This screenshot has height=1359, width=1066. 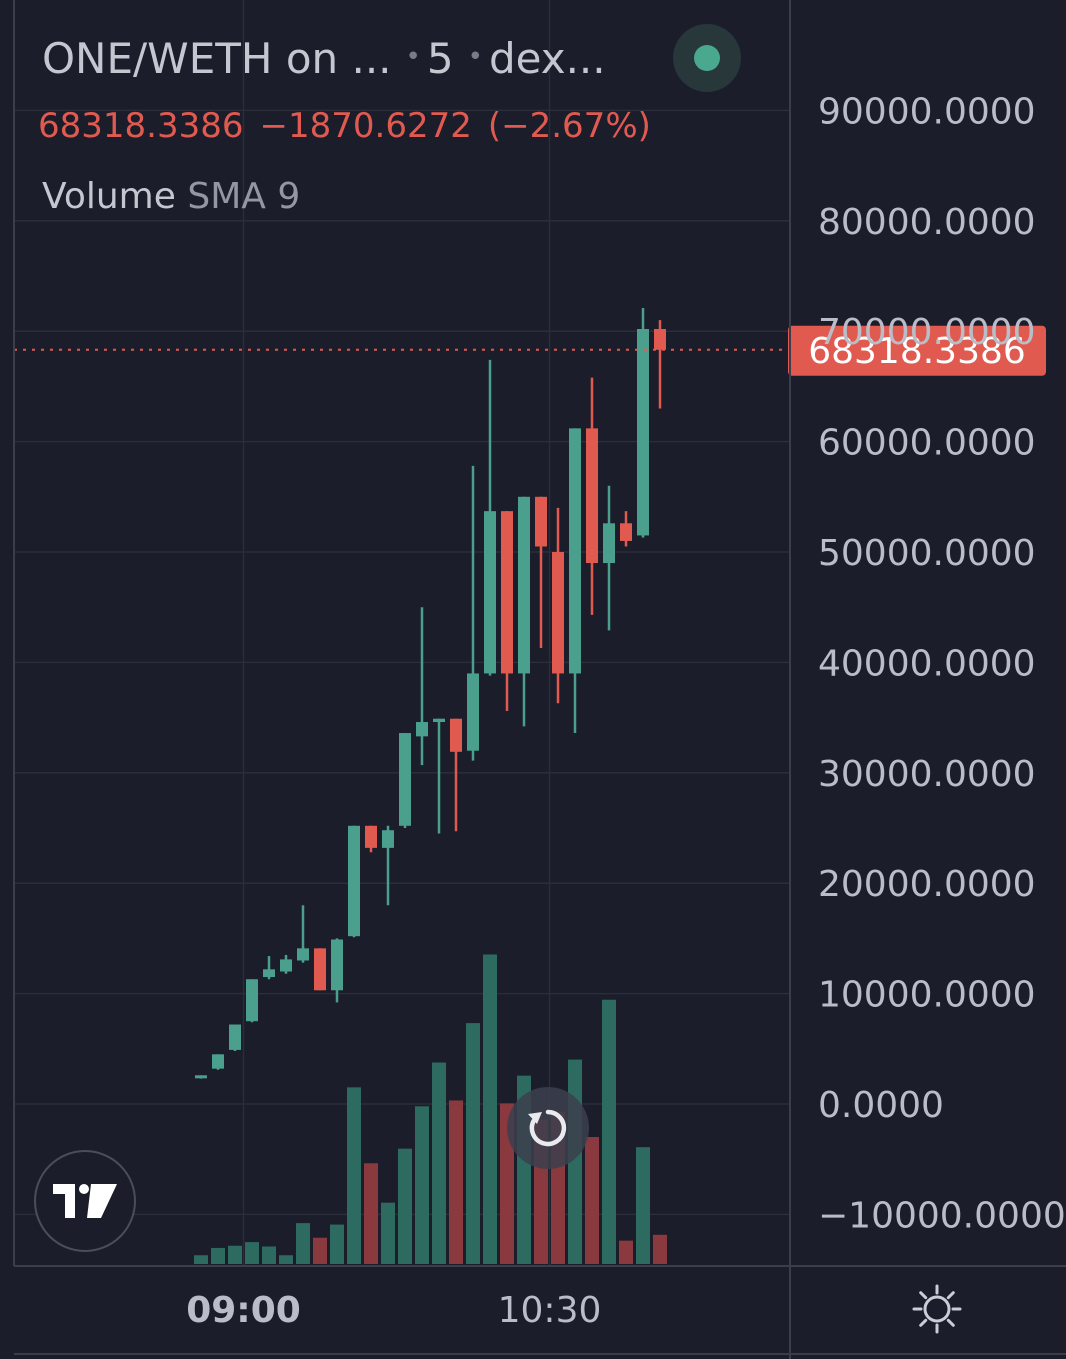 What do you see at coordinates (927, 443) in the screenshot?
I see `price-tick-label: 60000.0000` at bounding box center [927, 443].